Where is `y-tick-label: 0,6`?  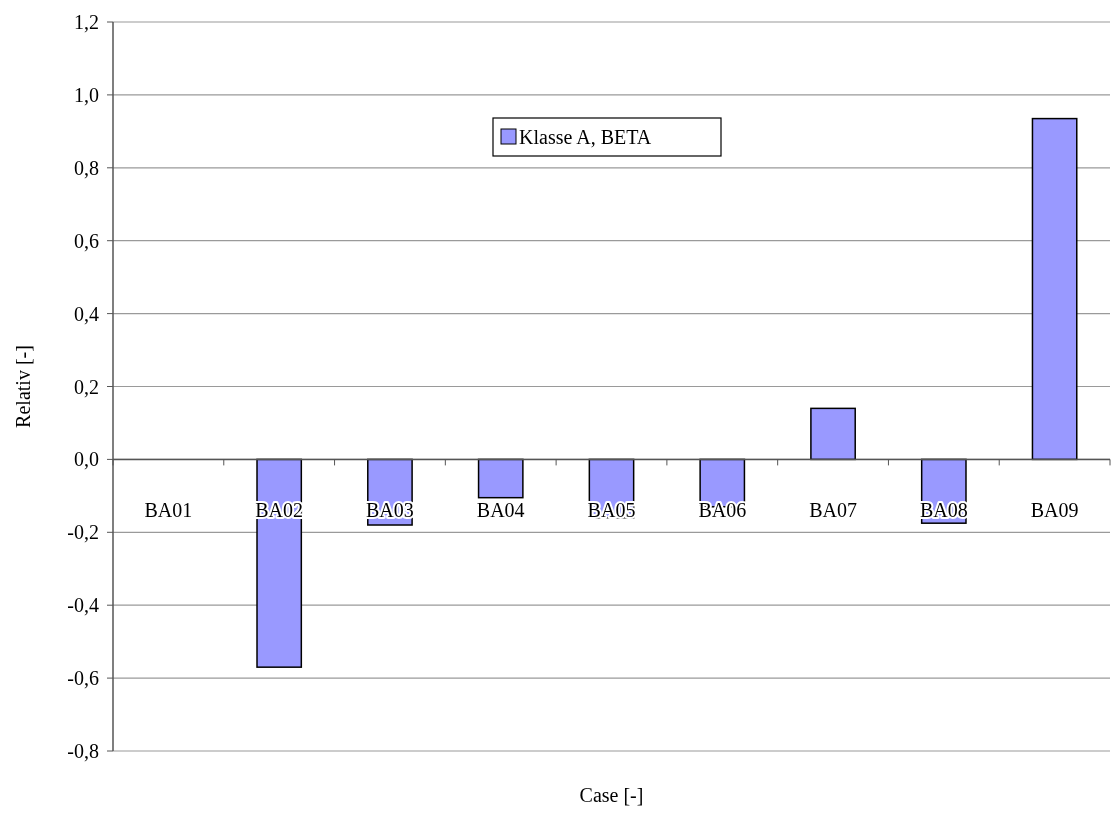
y-tick-label: 0,6 is located at coordinates (86, 240).